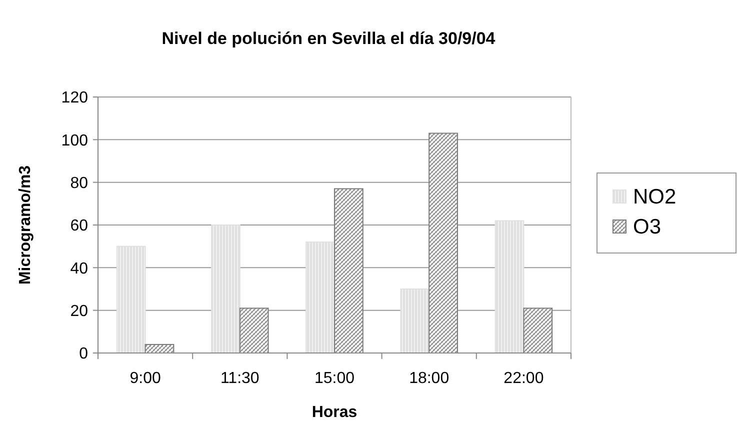 This screenshot has width=737, height=429. I want to click on y-axis-title: Microgramo/m3, so click(25, 225).